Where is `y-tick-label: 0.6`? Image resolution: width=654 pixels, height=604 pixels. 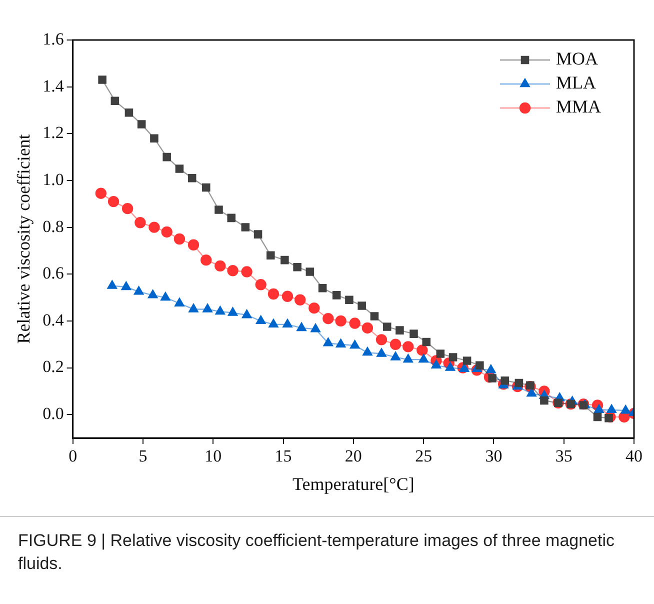
y-tick-label: 0.6 is located at coordinates (53, 273).